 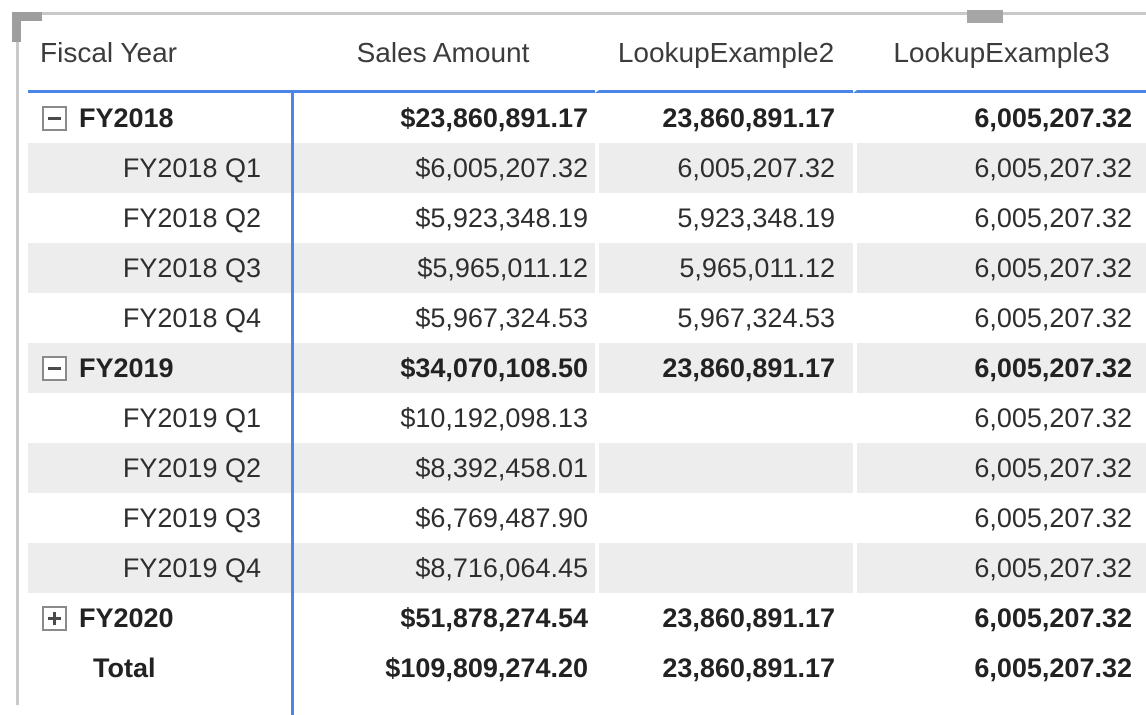 I want to click on lookupexample2-cell: 5,923,348.19, so click(x=724, y=218).